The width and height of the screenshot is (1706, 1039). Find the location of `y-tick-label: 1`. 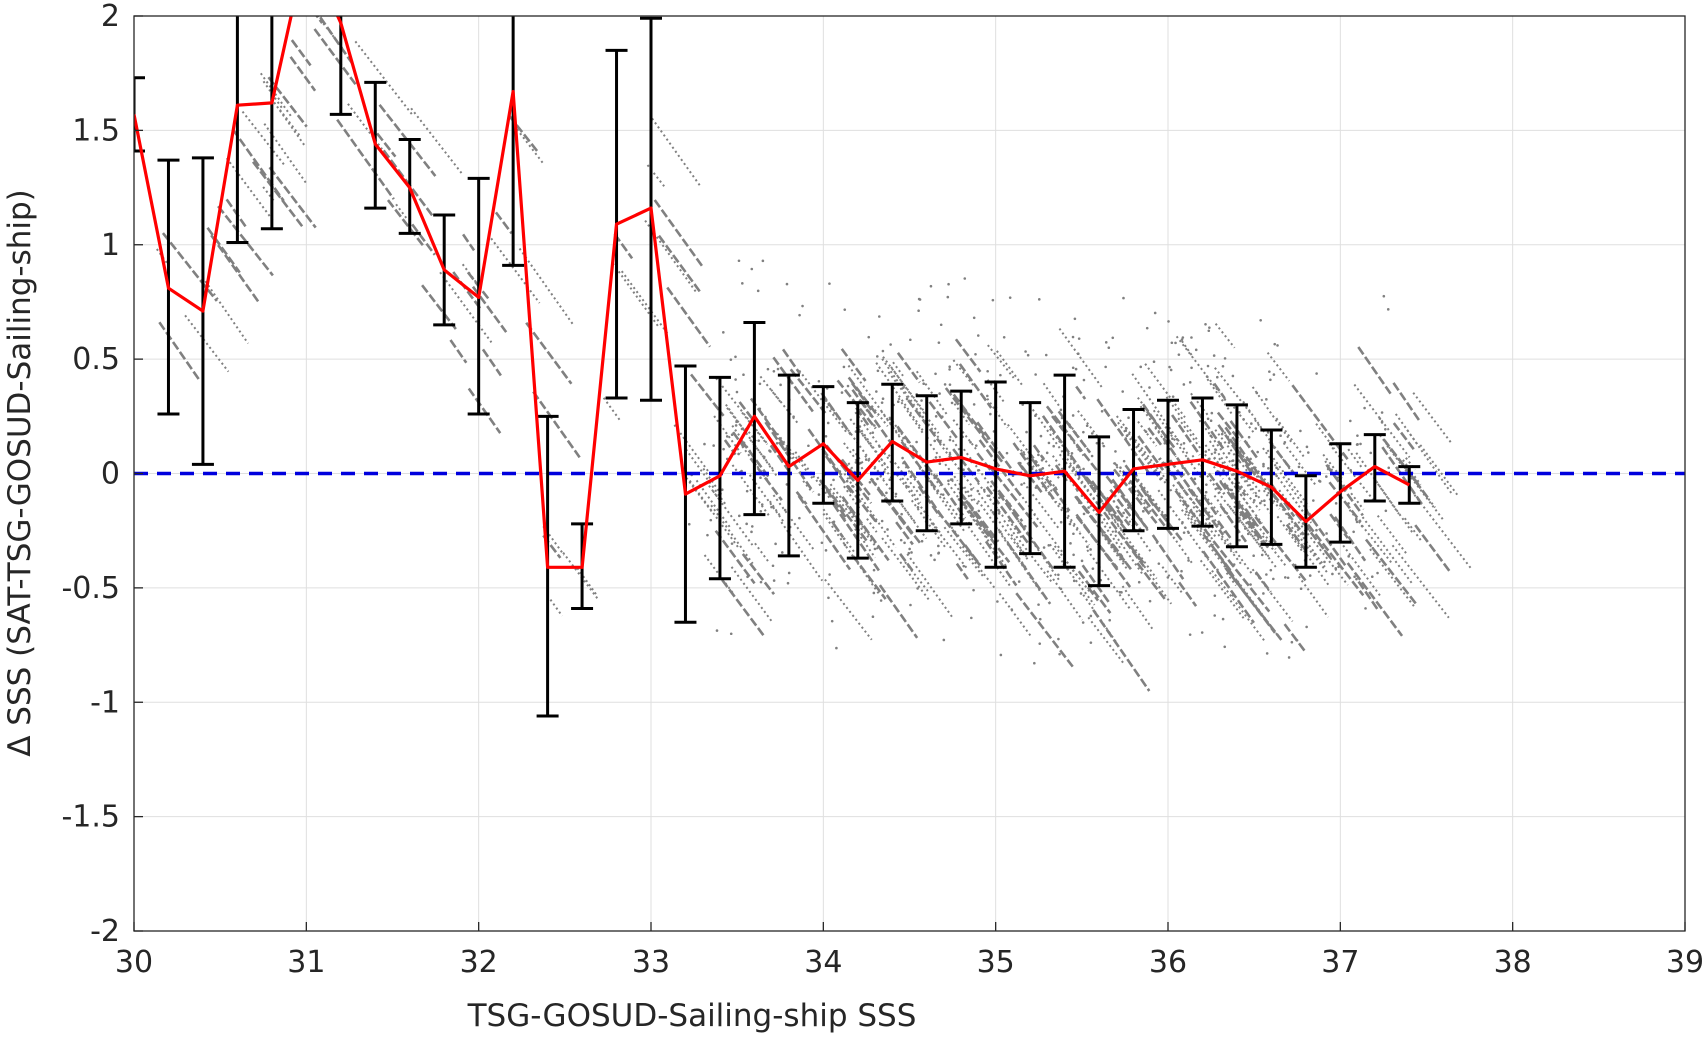

y-tick-label: 1 is located at coordinates (110, 245).